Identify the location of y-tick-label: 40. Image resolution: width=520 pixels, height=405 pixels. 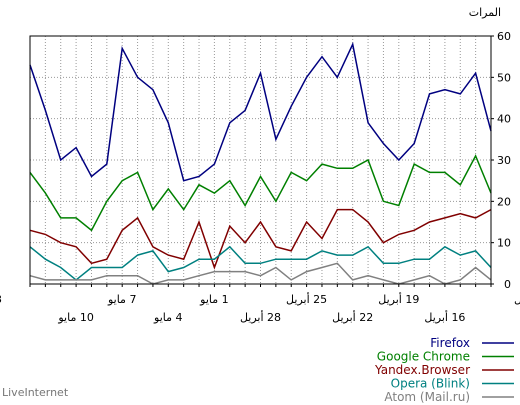
(504, 119).